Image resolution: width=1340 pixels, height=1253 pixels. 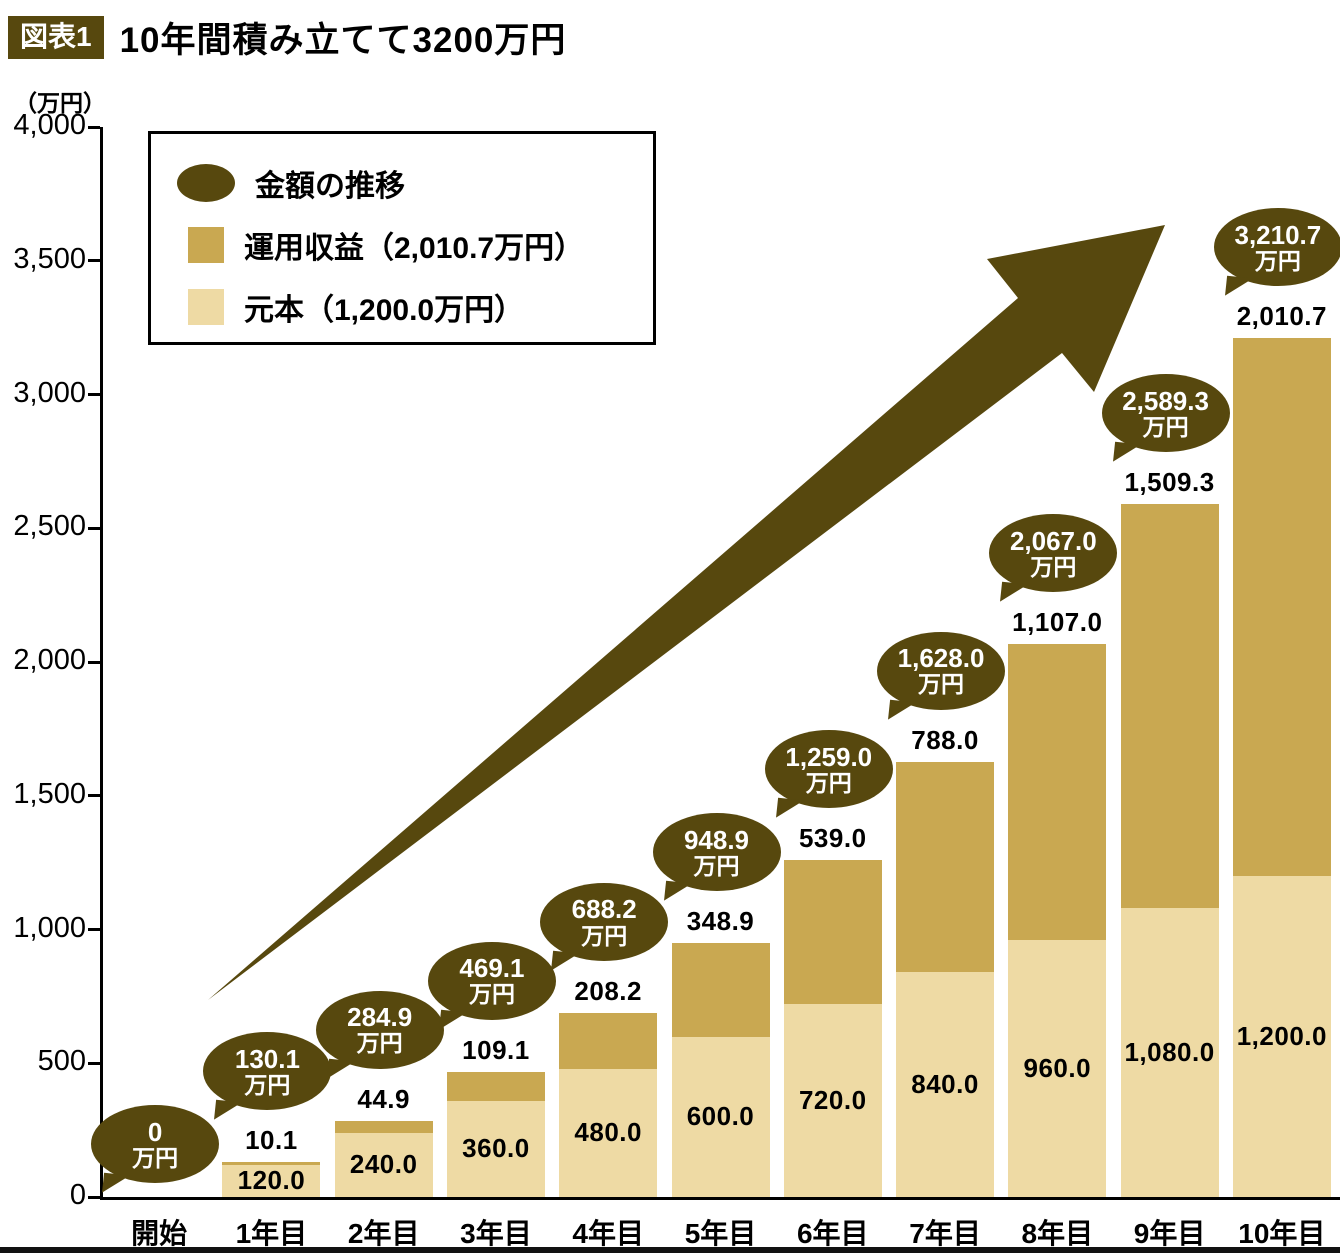 I want to click on x-category-label: 2年目, so click(x=383, y=1233).